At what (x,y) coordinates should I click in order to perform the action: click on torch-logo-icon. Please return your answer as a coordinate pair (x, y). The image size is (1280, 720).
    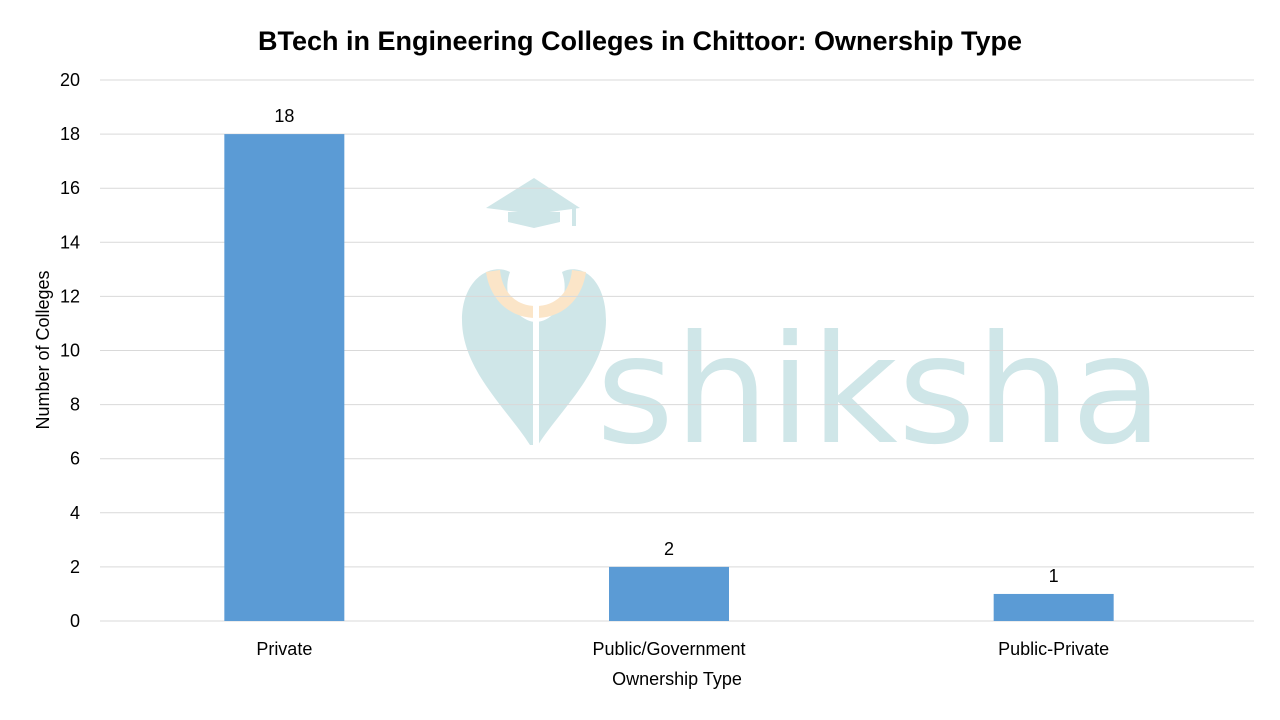
    Looking at the image, I should click on (534, 357).